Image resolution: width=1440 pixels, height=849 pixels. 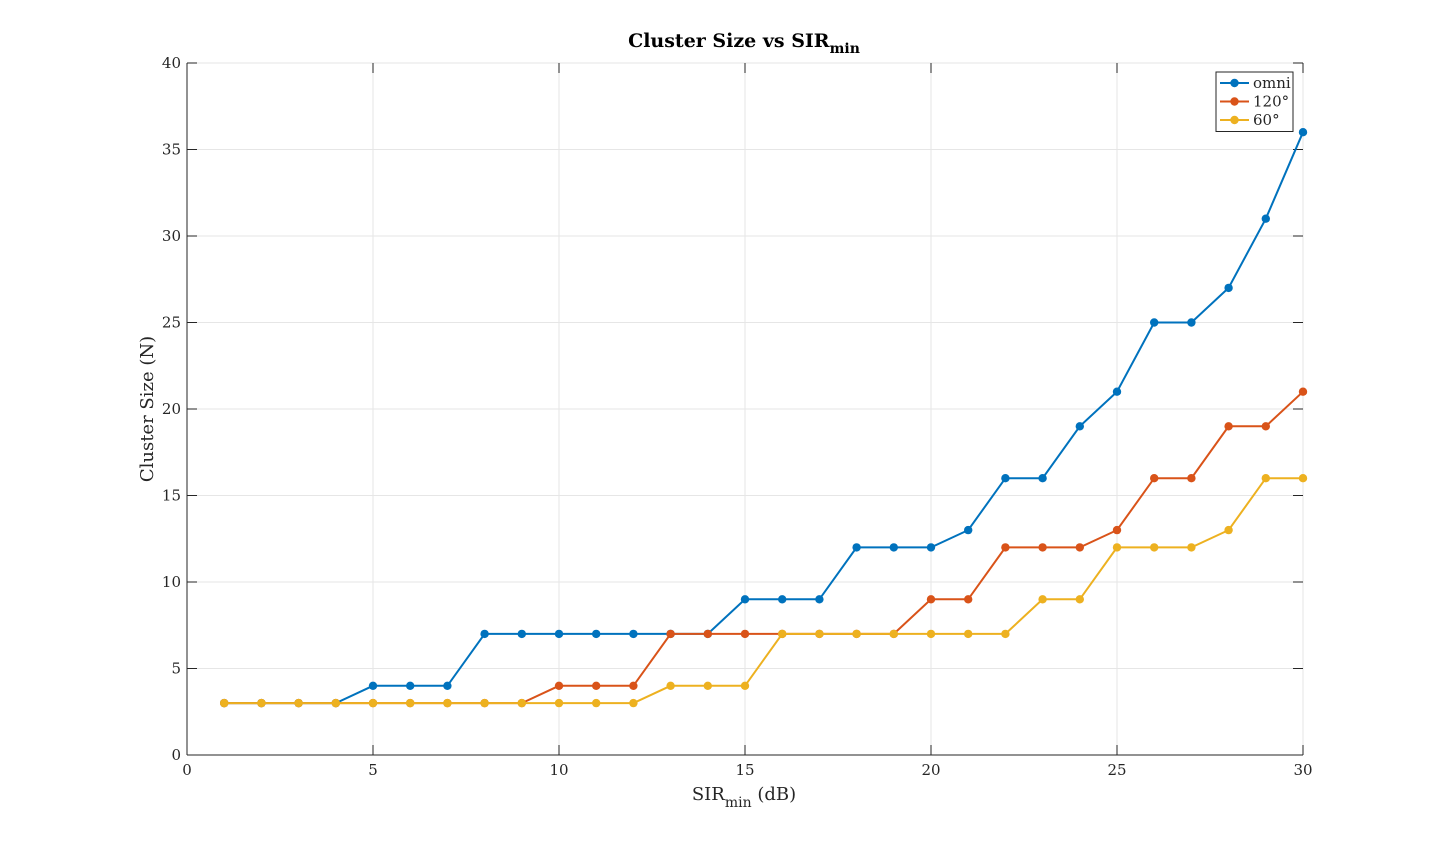 What do you see at coordinates (171, 323) in the screenshot?
I see `y-tick-label: 25` at bounding box center [171, 323].